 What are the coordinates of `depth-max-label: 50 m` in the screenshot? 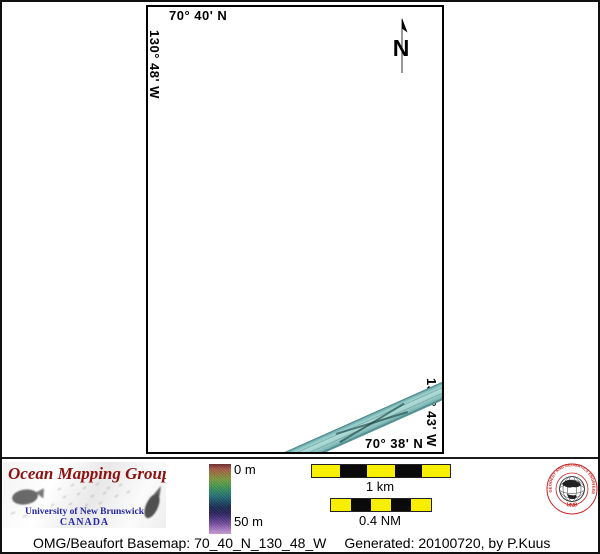 It's located at (248, 521).